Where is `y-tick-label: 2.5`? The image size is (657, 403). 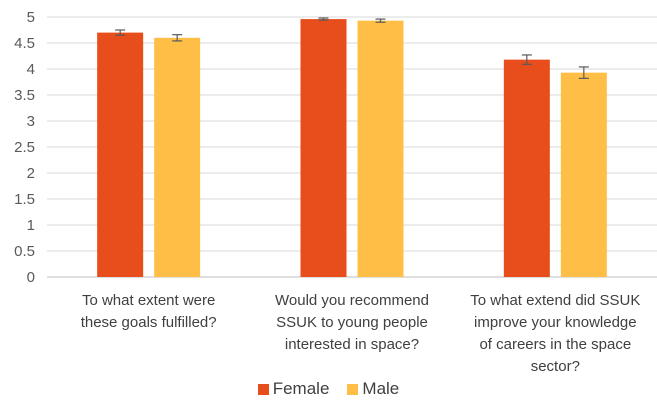
y-tick-label: 2.5 is located at coordinates (24, 147).